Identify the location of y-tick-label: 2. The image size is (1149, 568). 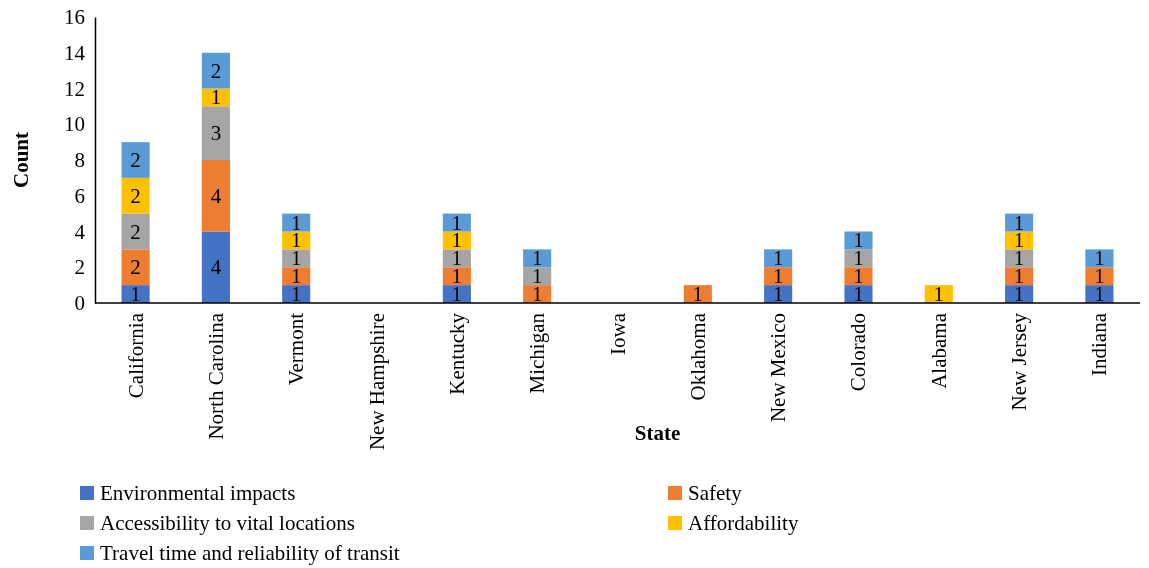
(79, 267).